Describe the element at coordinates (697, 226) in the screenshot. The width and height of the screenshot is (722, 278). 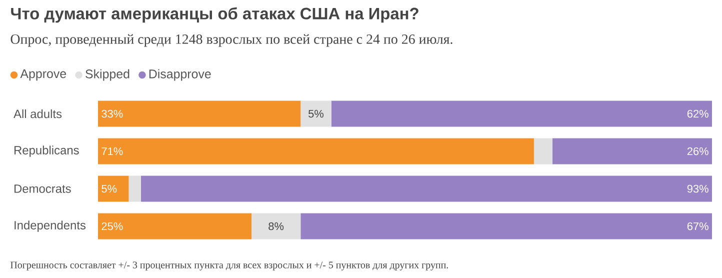
I see `data-label: 67%` at that location.